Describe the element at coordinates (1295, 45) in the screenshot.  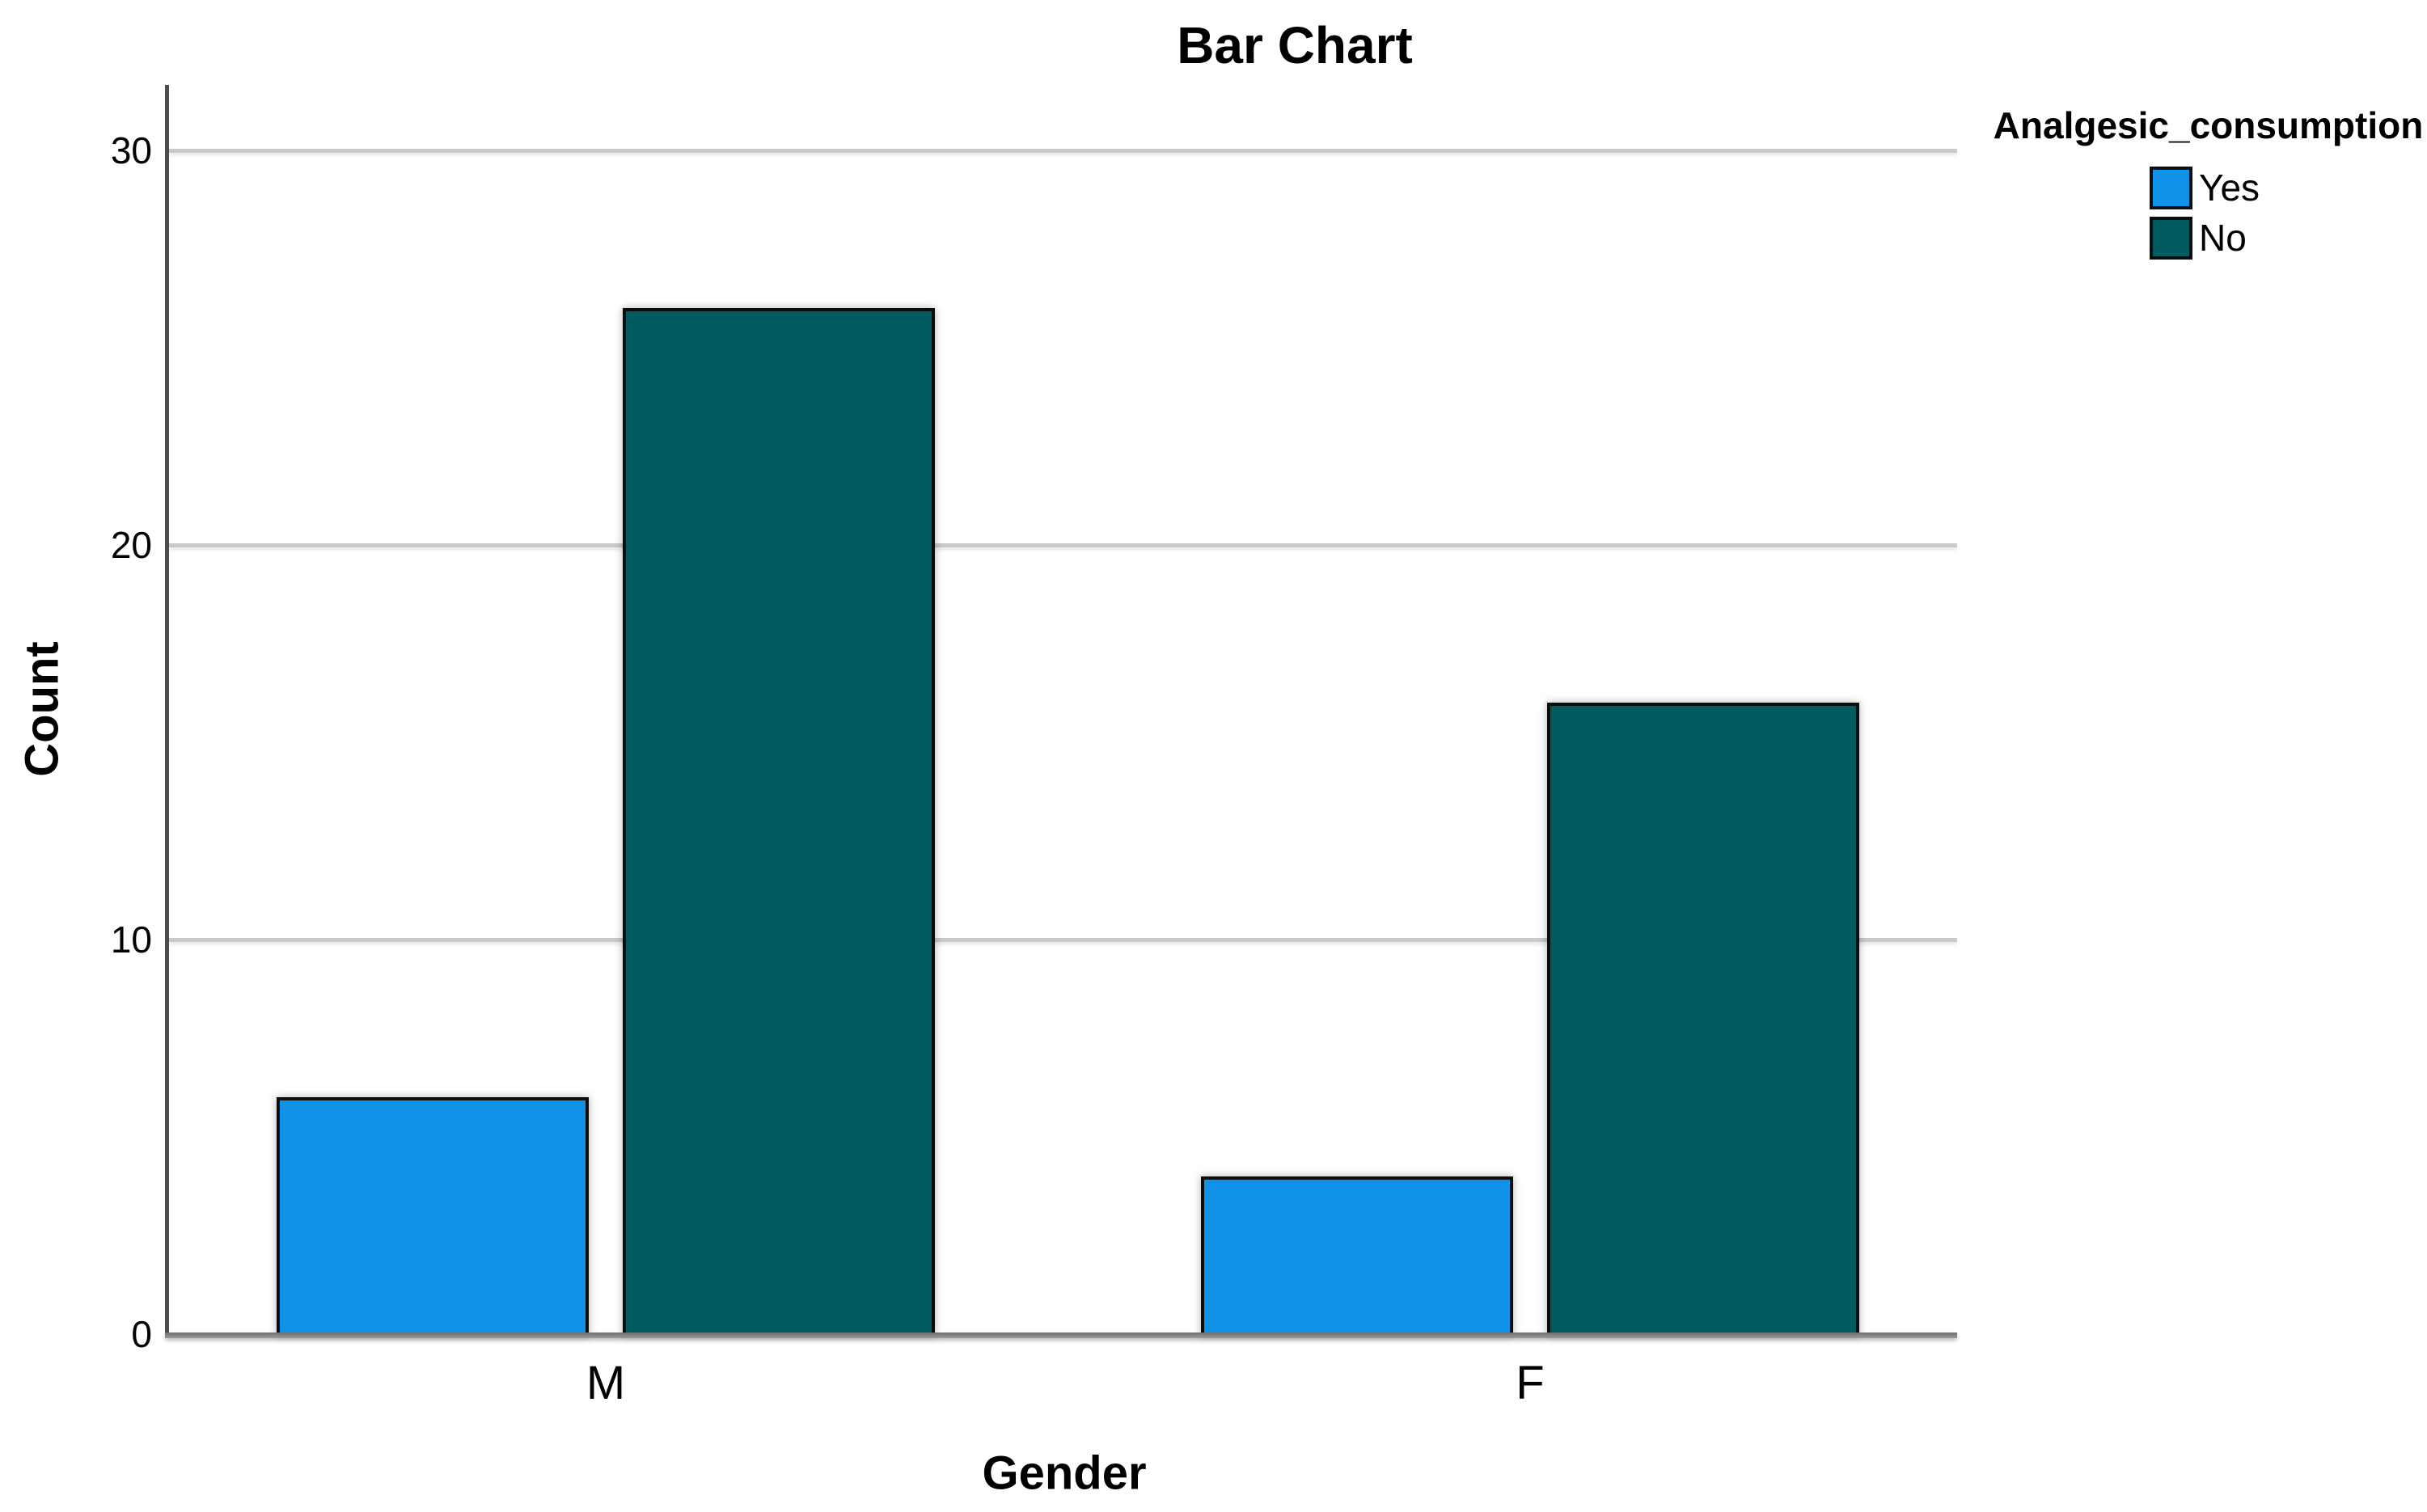
I see `chart-title: Bar Chart` at that location.